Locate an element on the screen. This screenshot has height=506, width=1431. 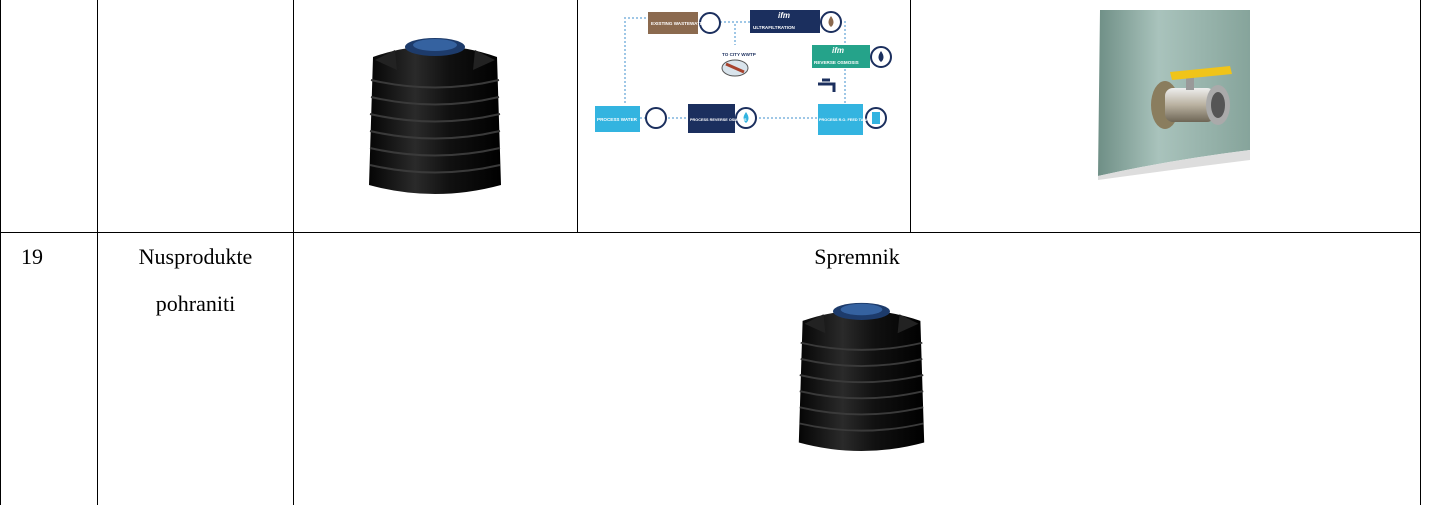
row-number: 19 is located at coordinates (49, 368).